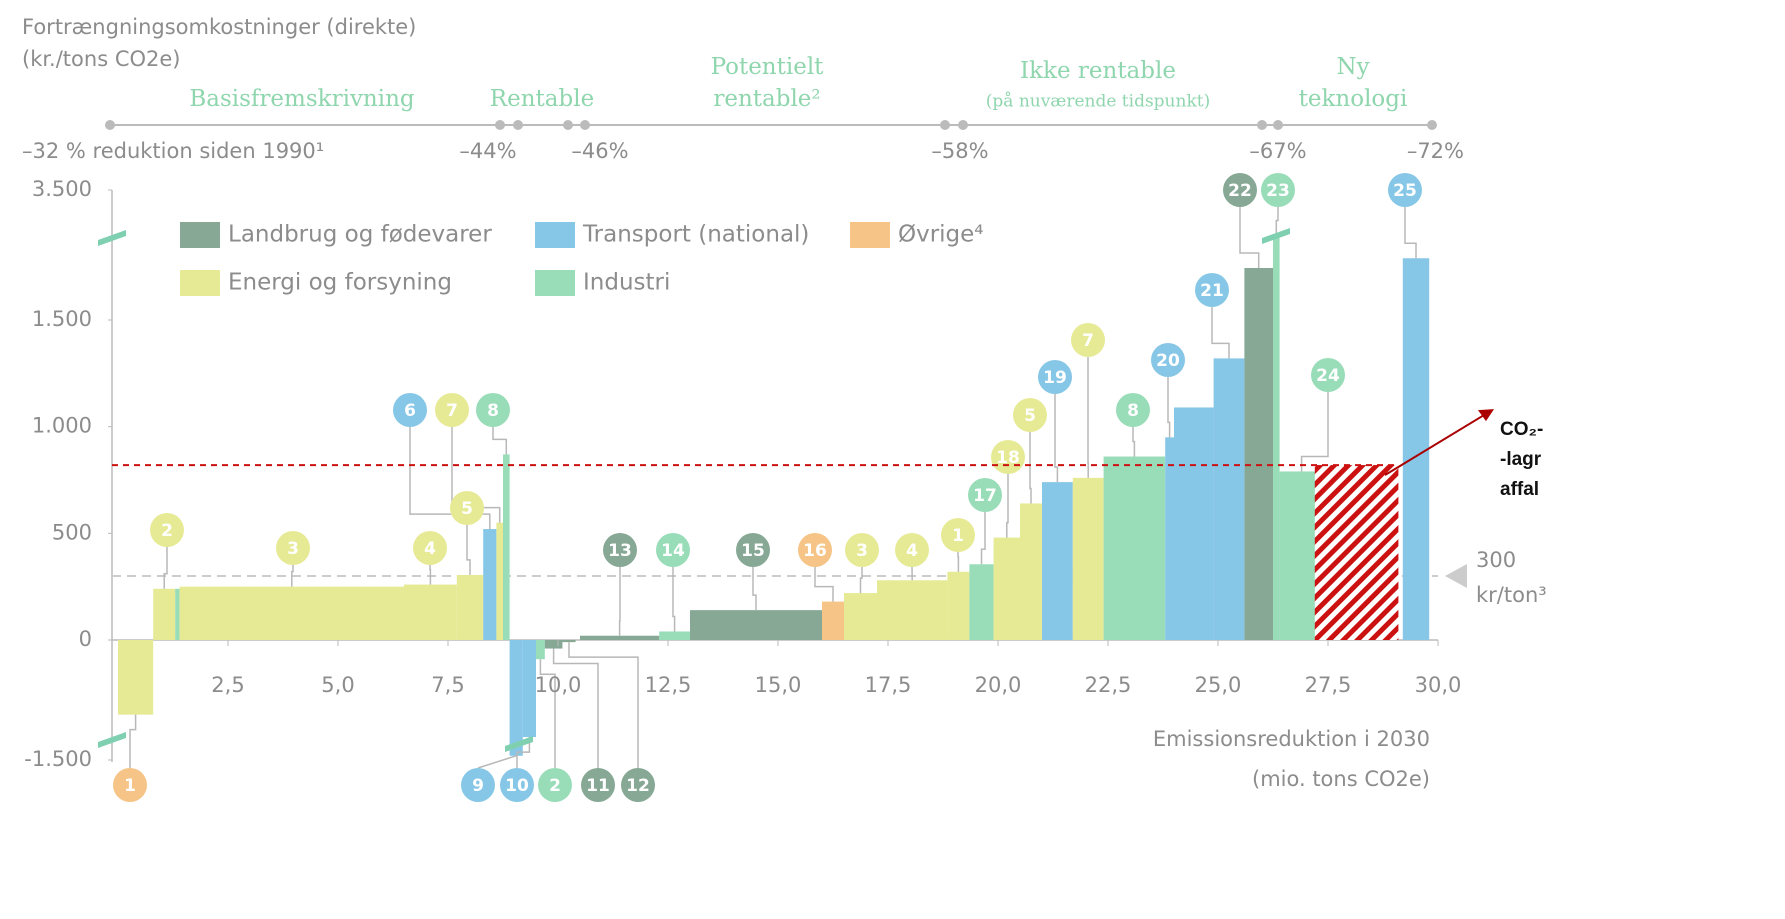  What do you see at coordinates (340, 283) in the screenshot?
I see `legend-label: Energi og forsyning` at bounding box center [340, 283].